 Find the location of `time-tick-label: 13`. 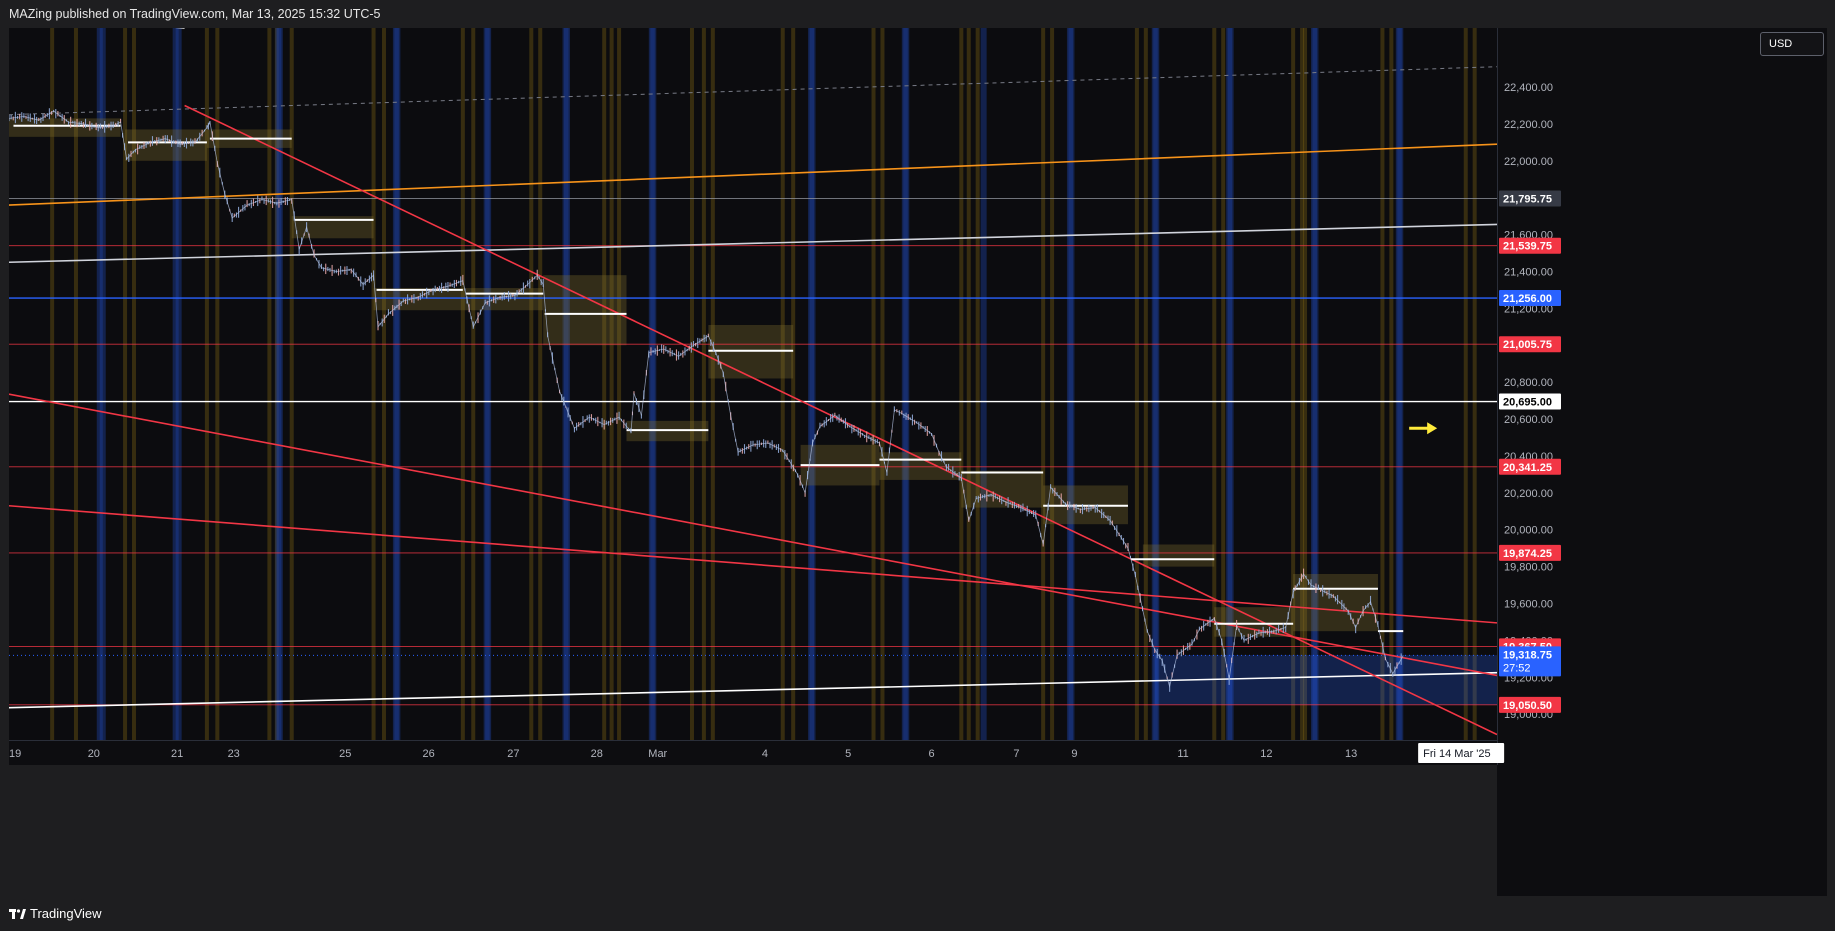

time-tick-label: 13 is located at coordinates (1351, 754).